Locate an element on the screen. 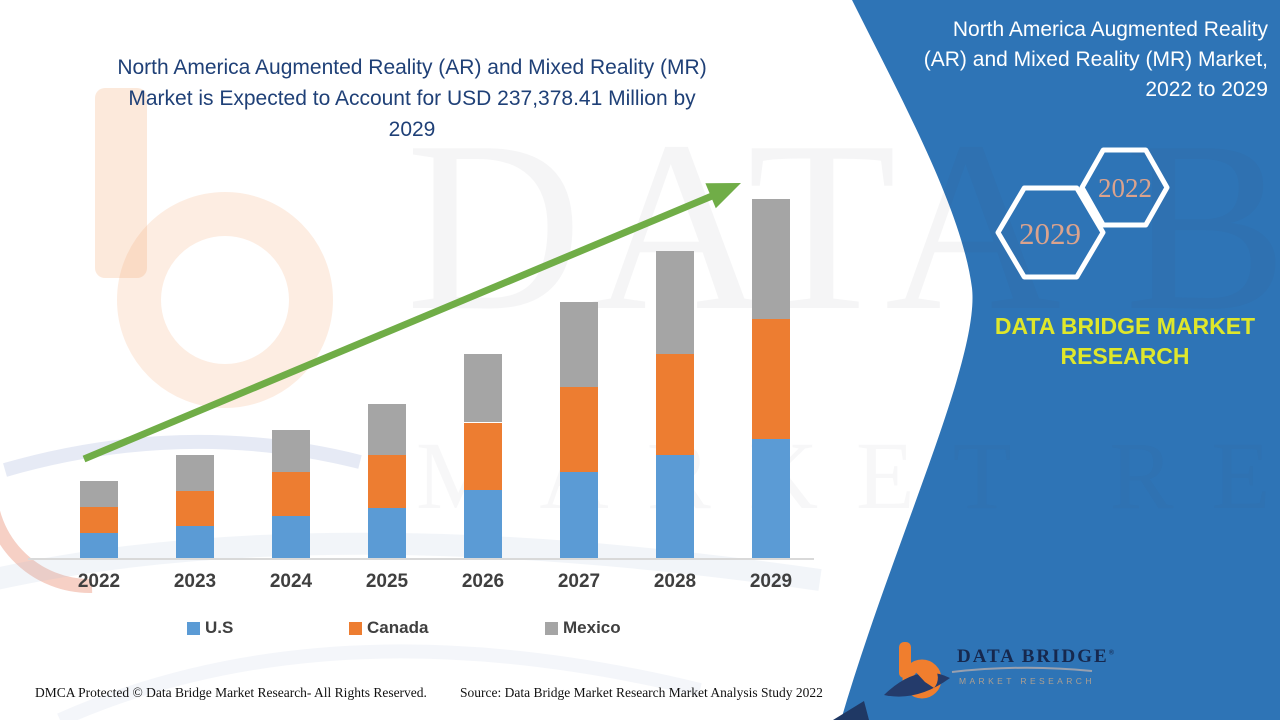  legend-item-canada: Canada is located at coordinates (388, 628).